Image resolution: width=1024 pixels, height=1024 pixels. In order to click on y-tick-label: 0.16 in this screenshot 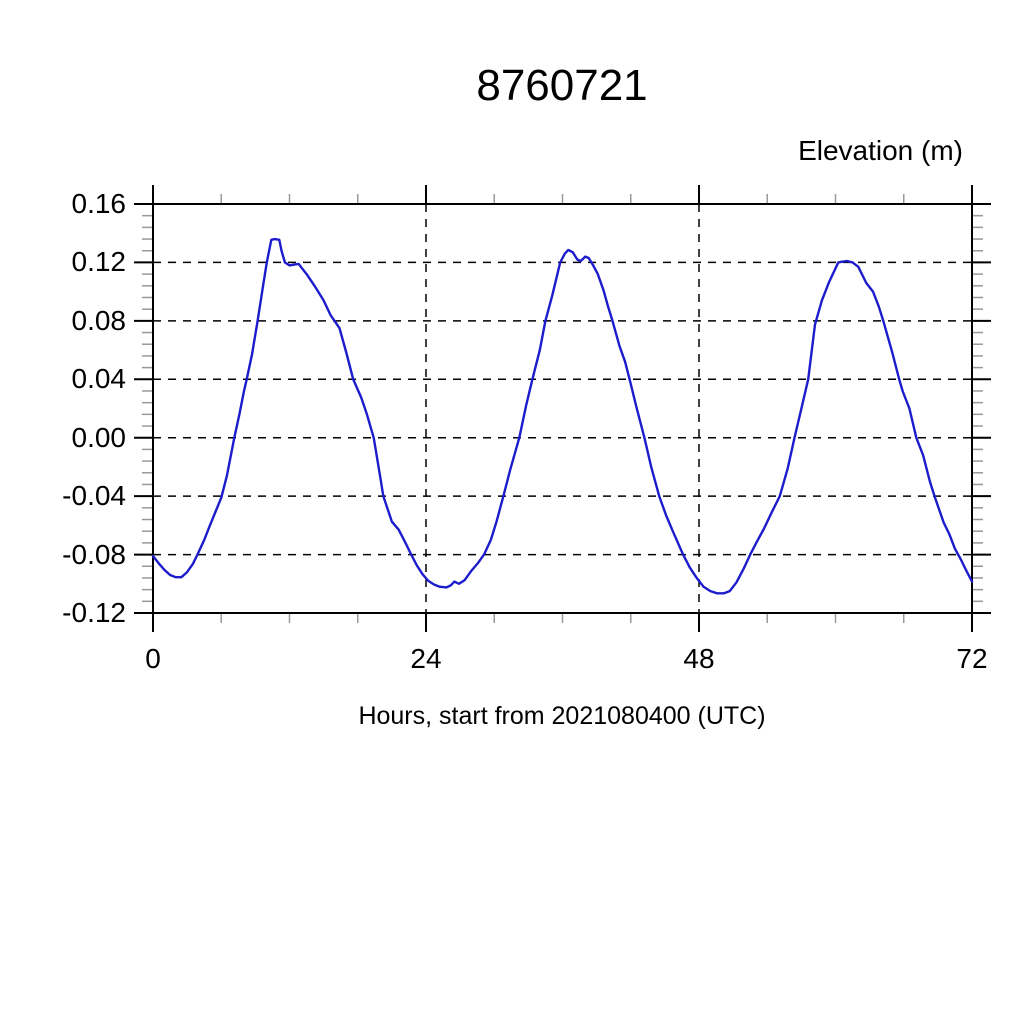, I will do `click(99, 203)`.